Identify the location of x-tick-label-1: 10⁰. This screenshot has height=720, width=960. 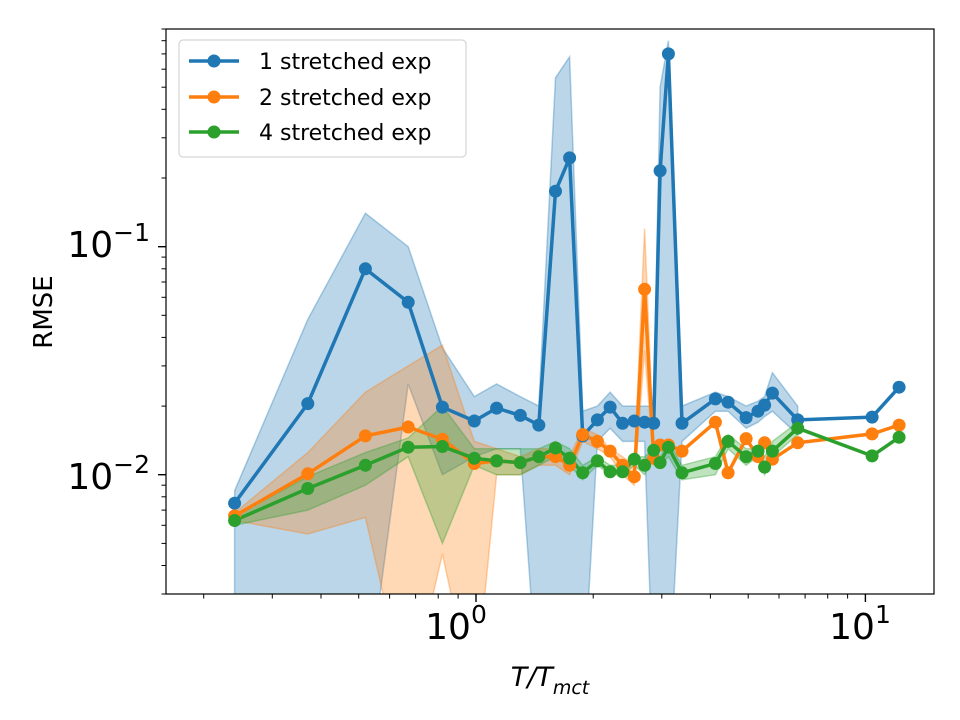
(456, 624).